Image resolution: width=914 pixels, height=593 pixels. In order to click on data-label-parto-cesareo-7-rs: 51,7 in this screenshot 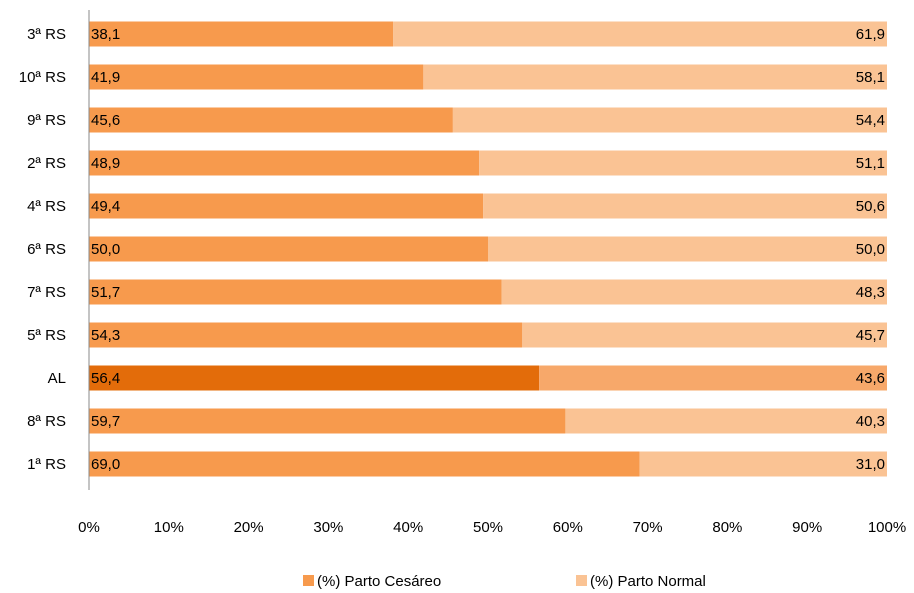, I will do `click(105, 292)`.